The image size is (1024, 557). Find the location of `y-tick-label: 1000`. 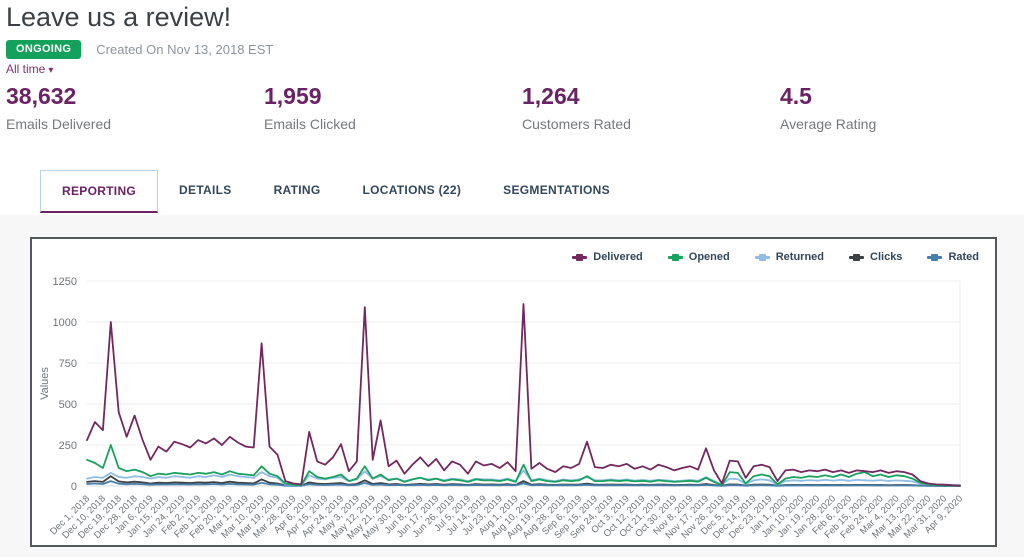

y-tick-label: 1000 is located at coordinates (65, 323).